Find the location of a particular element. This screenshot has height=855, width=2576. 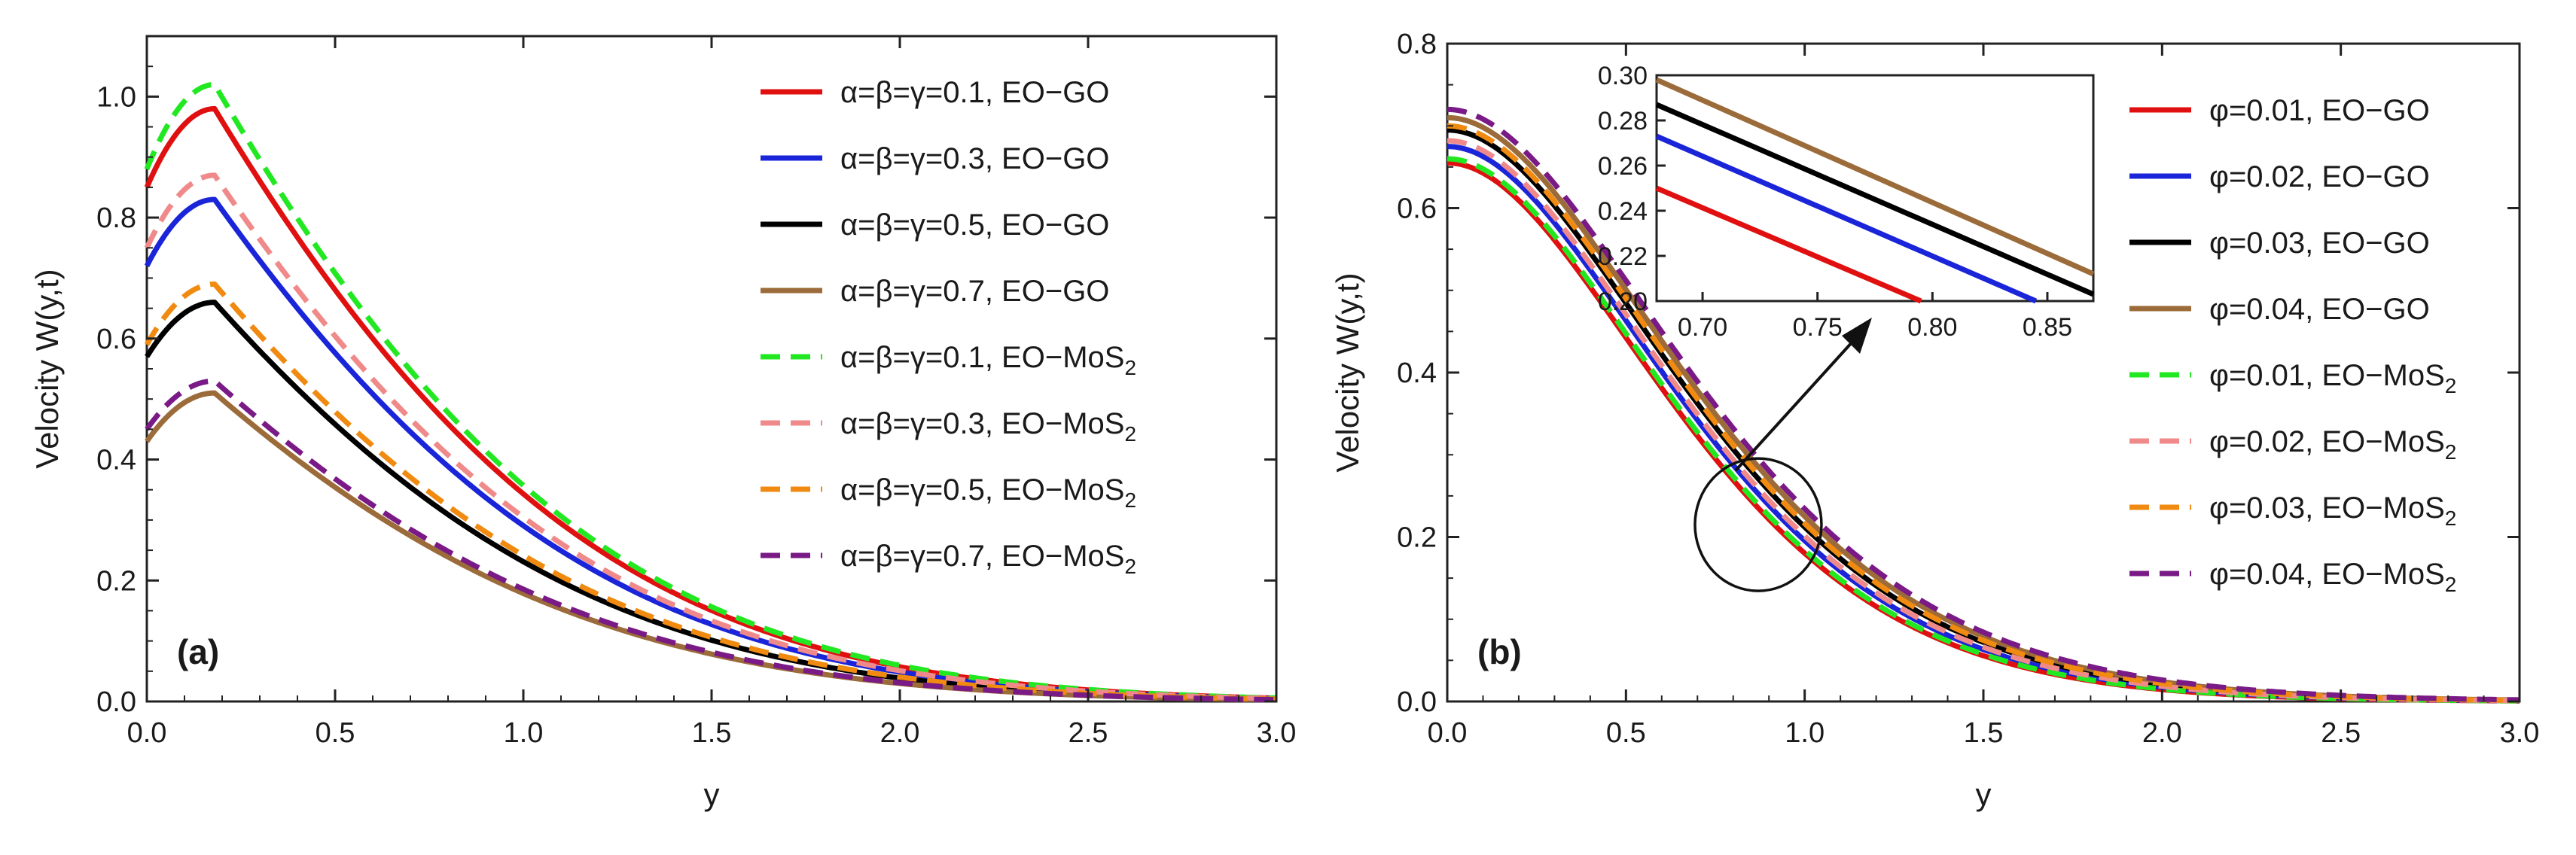

legend-label: α=β=γ=0.1, EO−GO is located at coordinates (974, 92).